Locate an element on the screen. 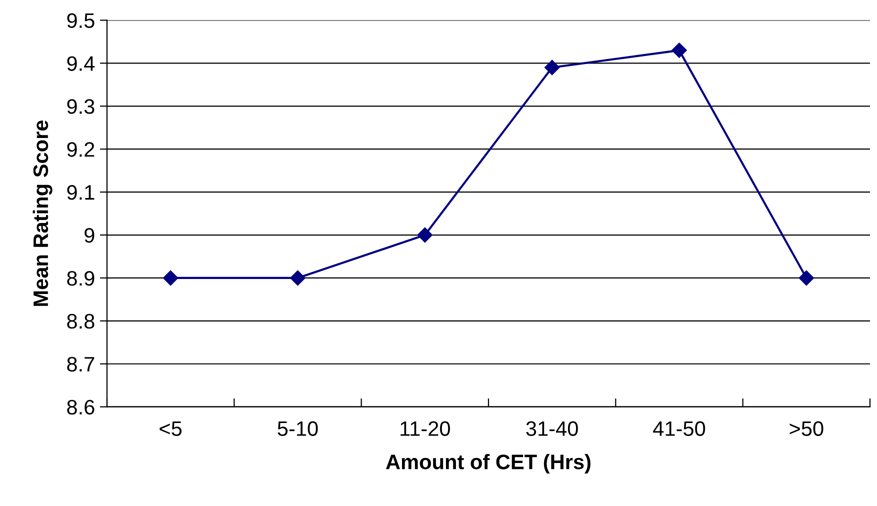  y-tick-label: 9.1 is located at coordinates (80, 192).